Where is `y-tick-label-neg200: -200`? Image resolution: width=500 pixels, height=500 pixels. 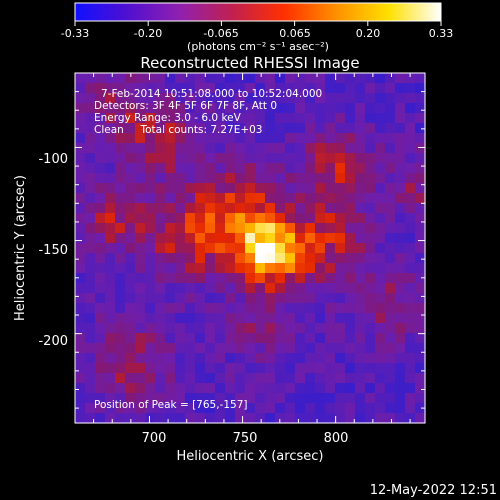 y-tick-label-neg200: -200 is located at coordinates (53, 341).